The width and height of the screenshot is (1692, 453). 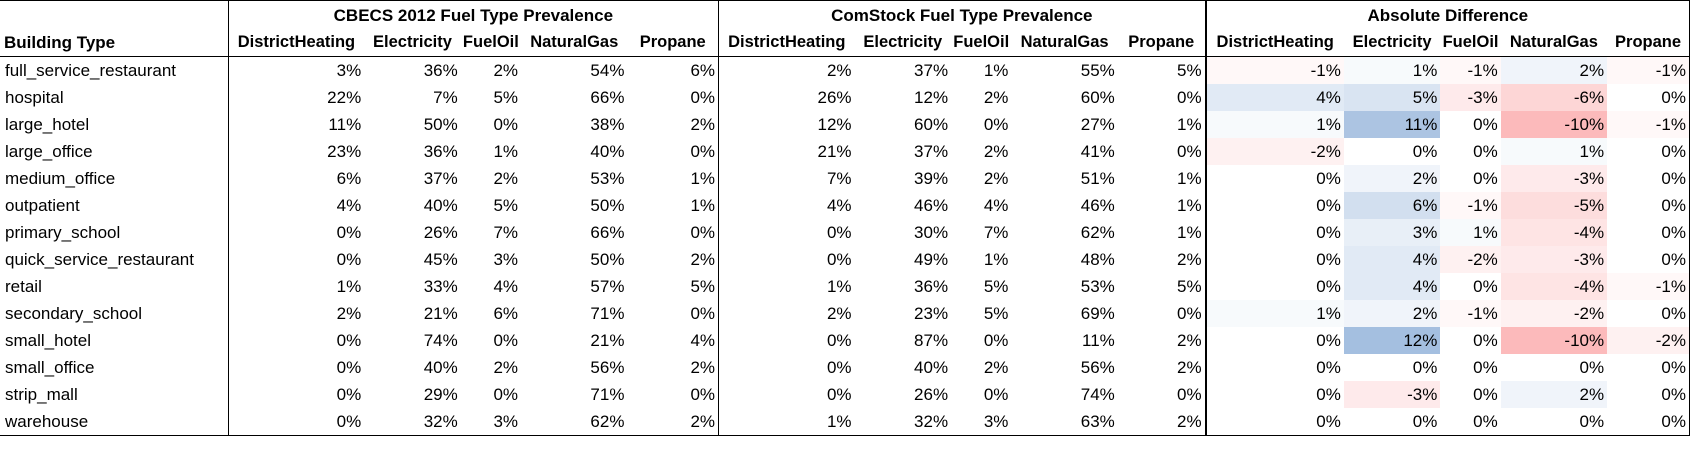 I want to click on comstock-naturalgas-cell: 69%, so click(x=1097, y=313).